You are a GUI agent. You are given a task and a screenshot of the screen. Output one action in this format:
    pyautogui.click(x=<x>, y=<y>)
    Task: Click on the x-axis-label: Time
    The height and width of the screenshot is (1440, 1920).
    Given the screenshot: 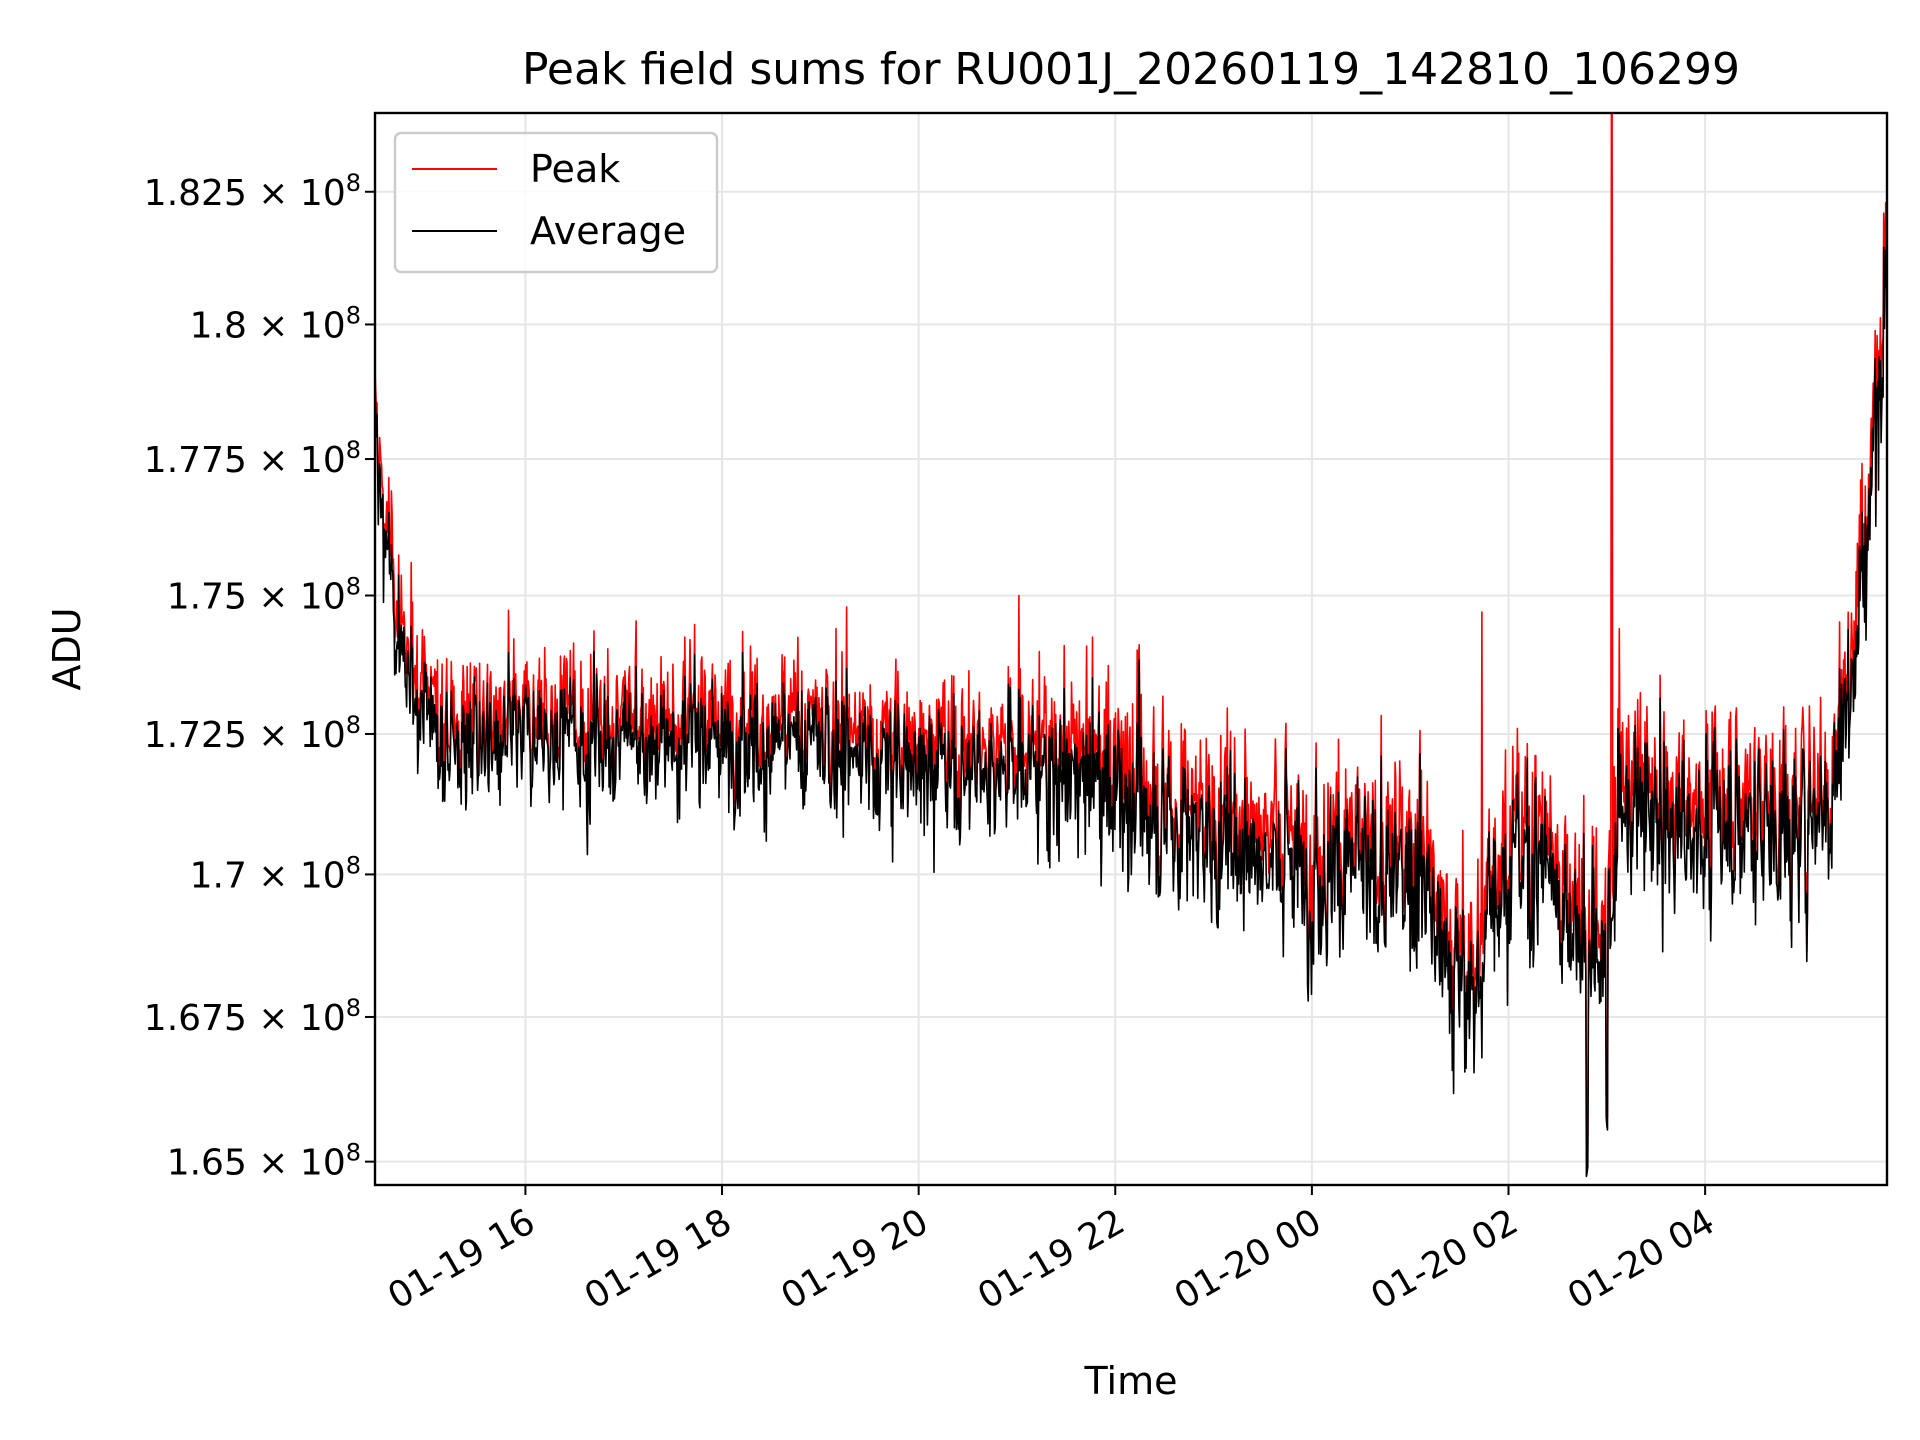 What is the action you would take?
    pyautogui.click(x=1131, y=1381)
    